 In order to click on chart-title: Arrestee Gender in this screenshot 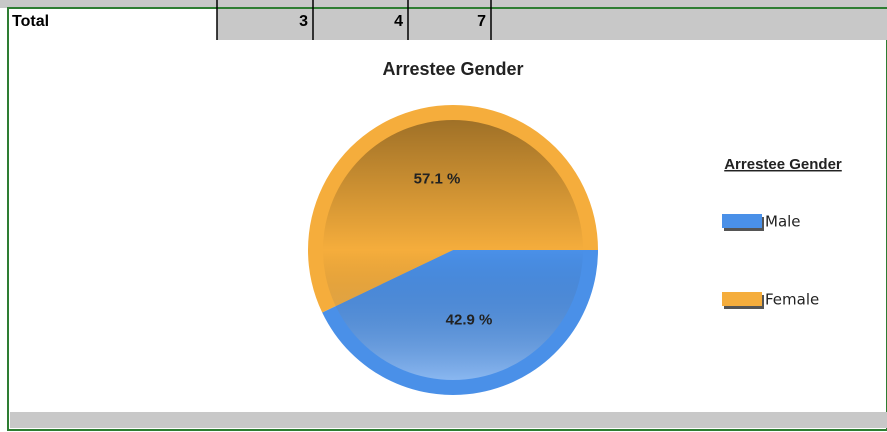, I will do `click(452, 69)`.